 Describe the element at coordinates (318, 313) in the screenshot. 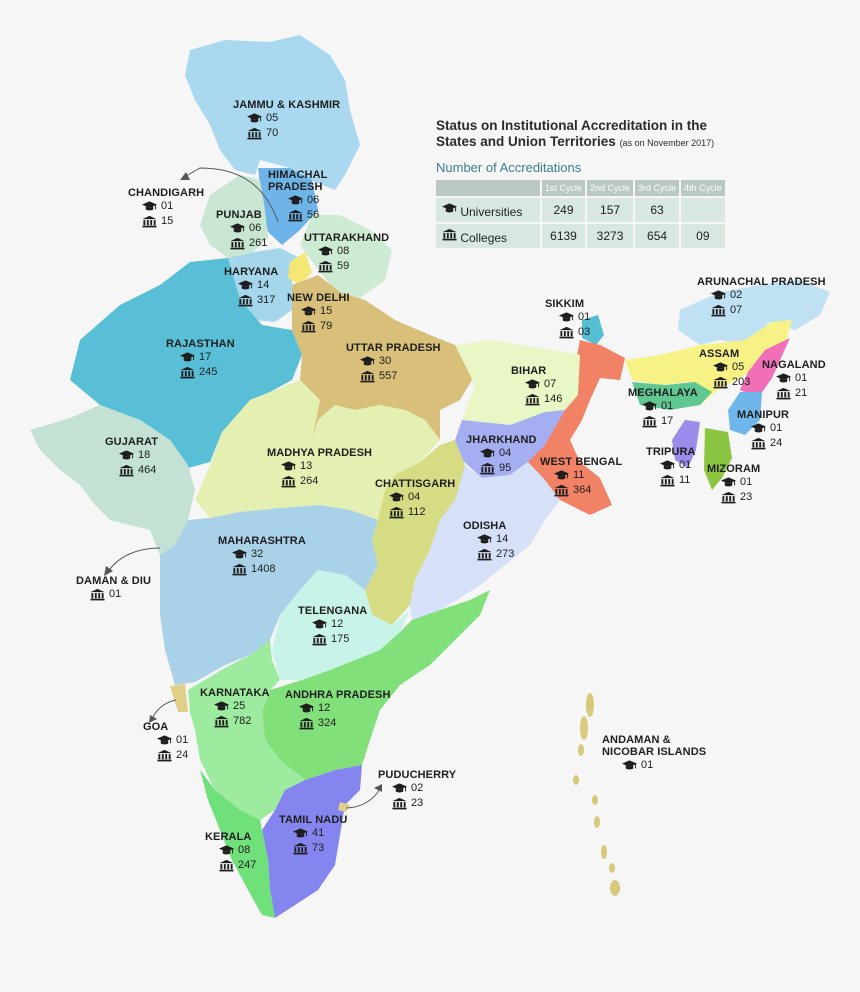

I see `region-label-dl: NEW DELHI 15 79` at that location.